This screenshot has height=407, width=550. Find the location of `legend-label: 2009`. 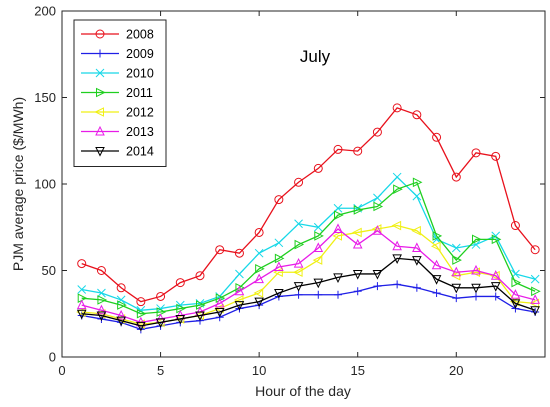

legend-label: 2009 is located at coordinates (140, 54).